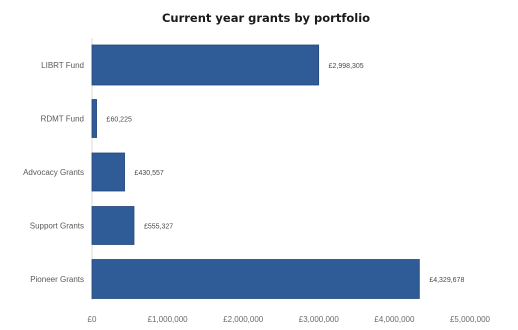 This screenshot has height=330, width=518. What do you see at coordinates (119, 120) in the screenshot?
I see `data-label: £60,225` at bounding box center [119, 120].